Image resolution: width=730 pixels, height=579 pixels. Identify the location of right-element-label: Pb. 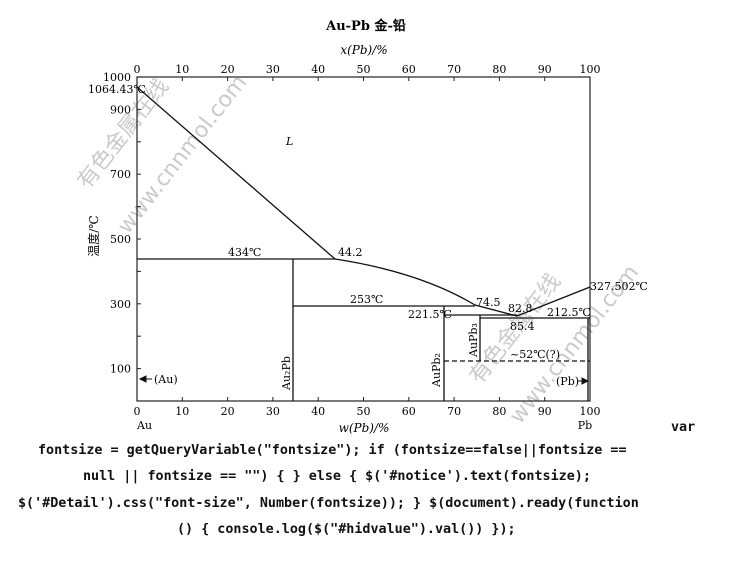
(585, 425).